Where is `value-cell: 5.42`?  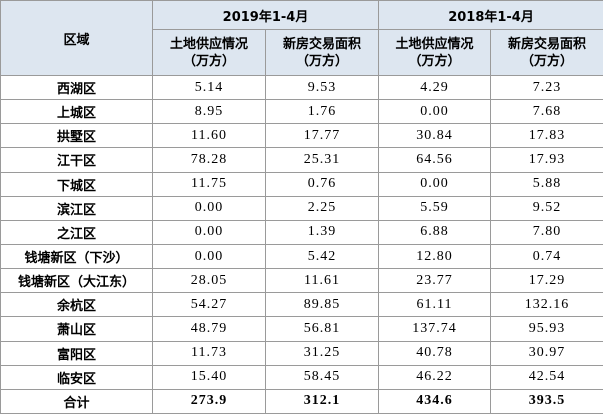 value-cell: 5.42 is located at coordinates (322, 256).